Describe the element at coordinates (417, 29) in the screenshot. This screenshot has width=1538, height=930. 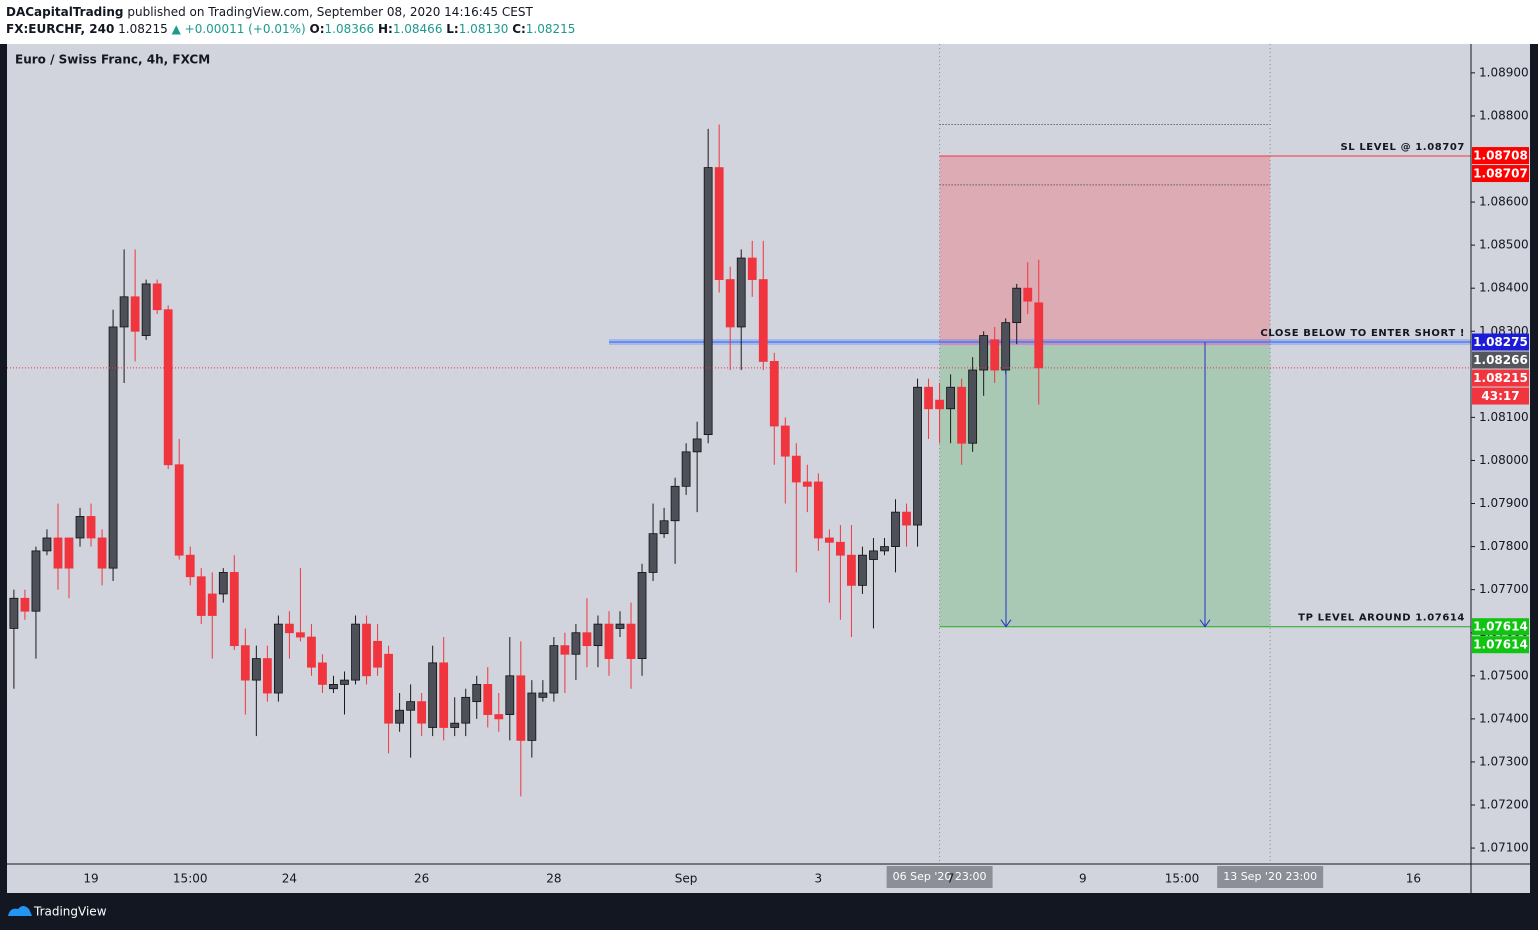
I see `h-value: 1.08466` at that location.